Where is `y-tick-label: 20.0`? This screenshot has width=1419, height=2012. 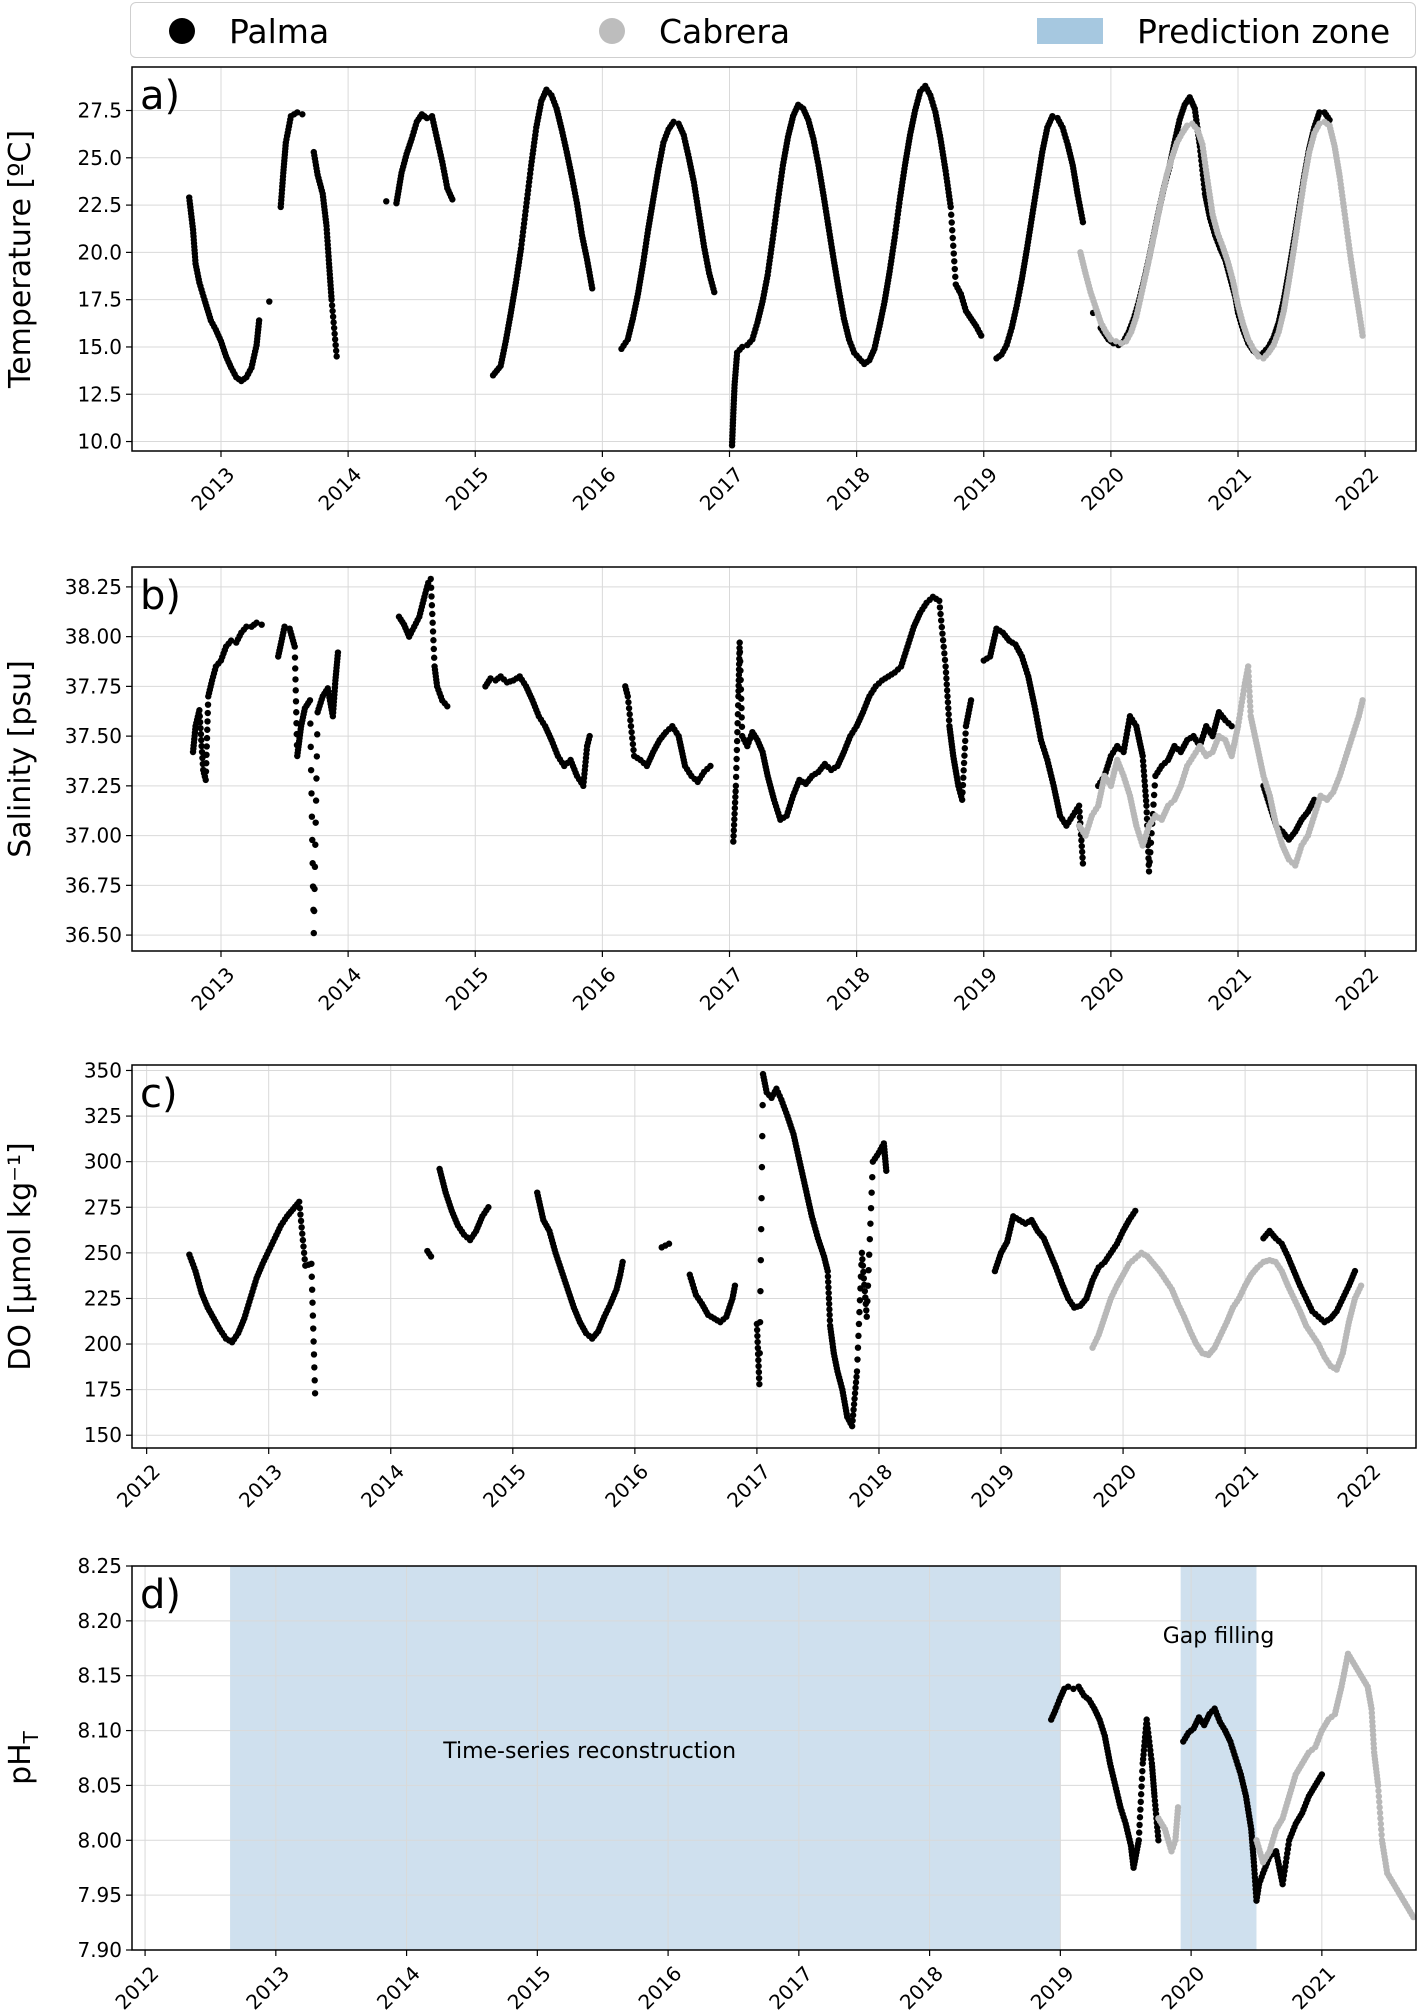 y-tick-label: 20.0 is located at coordinates (99, 252).